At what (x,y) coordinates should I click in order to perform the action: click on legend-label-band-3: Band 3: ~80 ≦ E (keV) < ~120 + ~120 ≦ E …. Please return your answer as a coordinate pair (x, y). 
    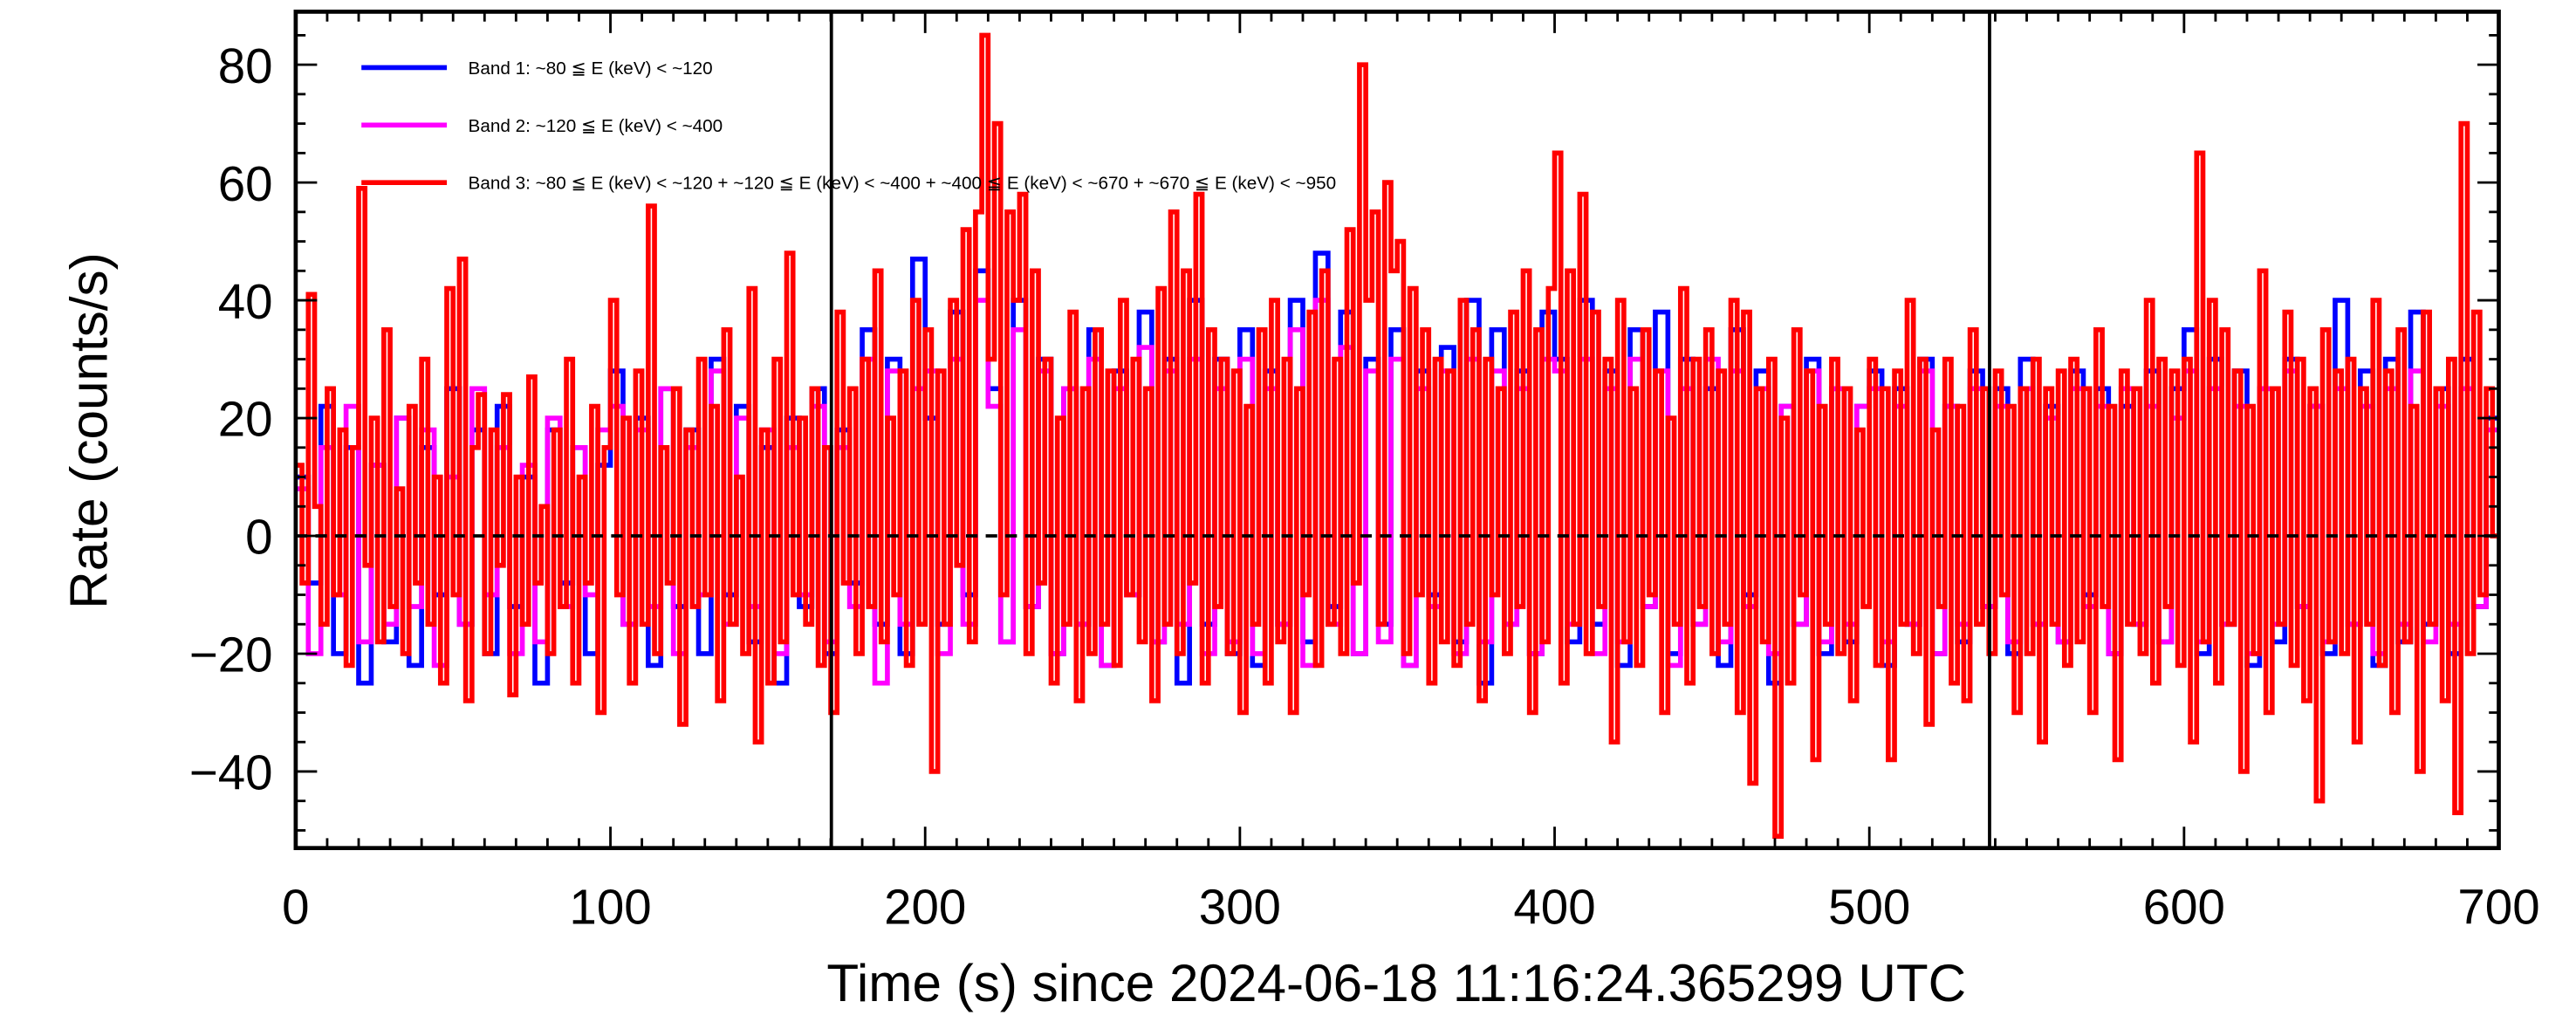
    Looking at the image, I should click on (903, 184).